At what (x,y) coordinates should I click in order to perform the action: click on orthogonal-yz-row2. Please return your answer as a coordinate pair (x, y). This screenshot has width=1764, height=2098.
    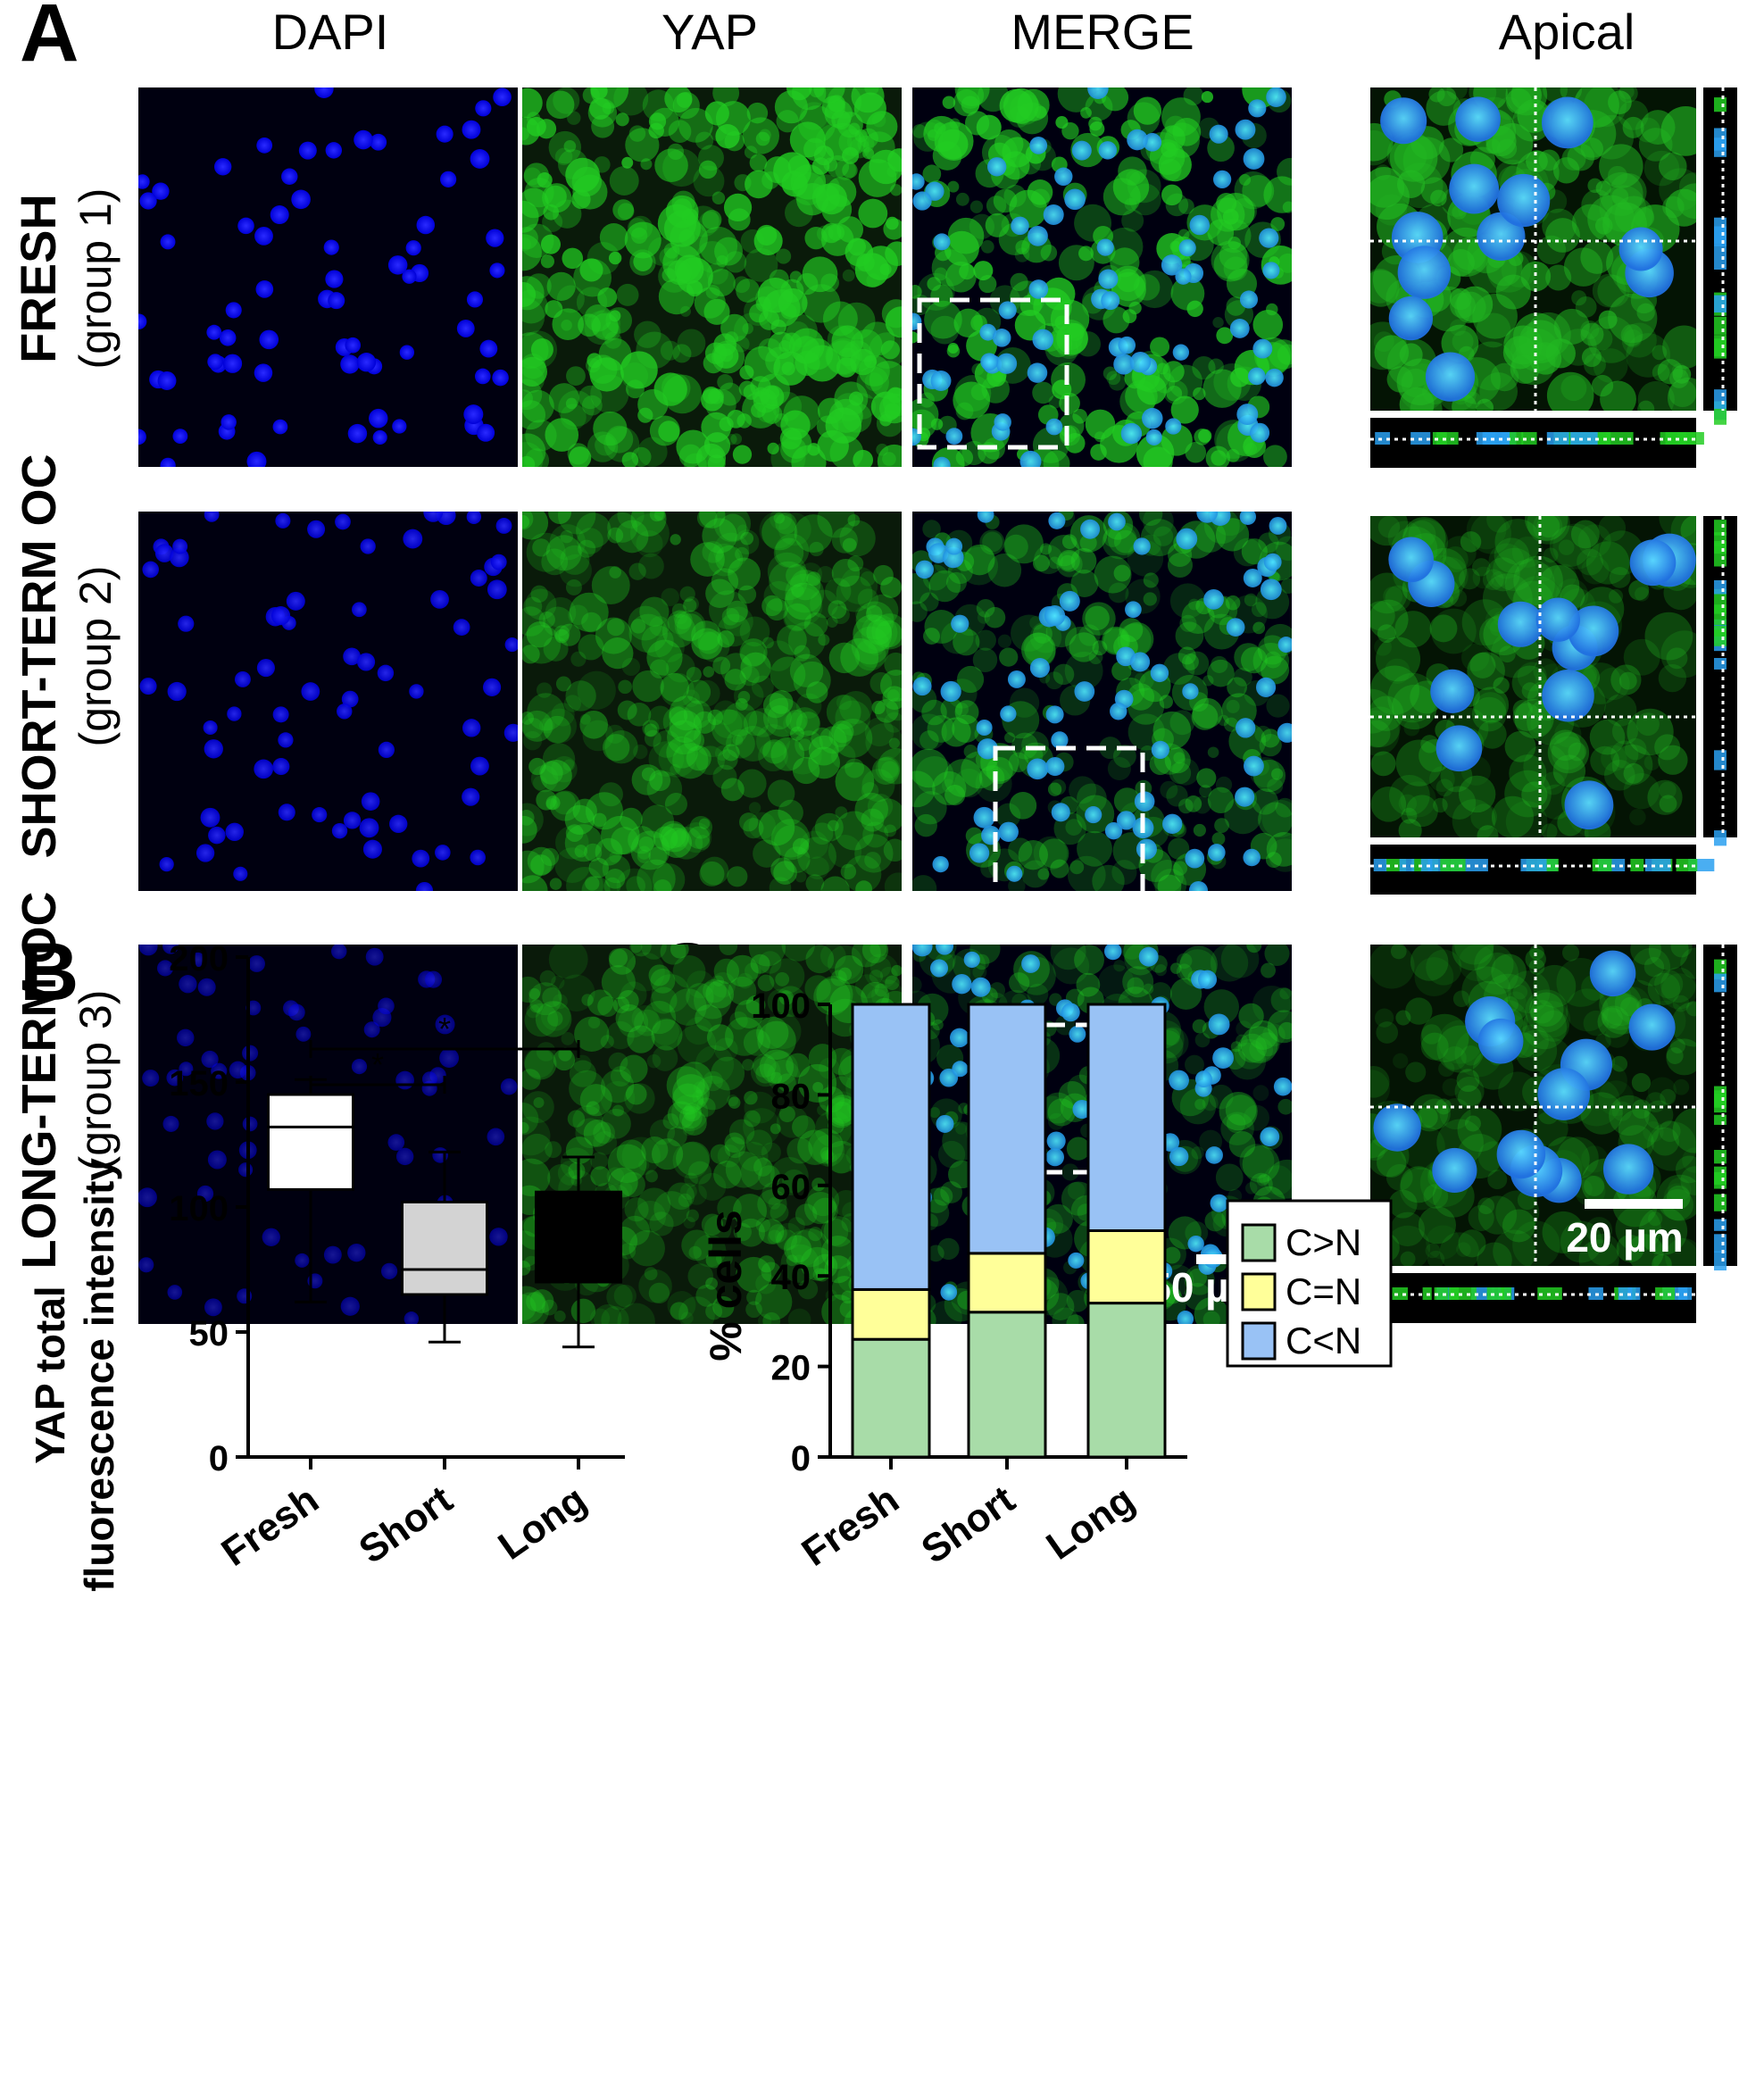
    Looking at the image, I should click on (1720, 681).